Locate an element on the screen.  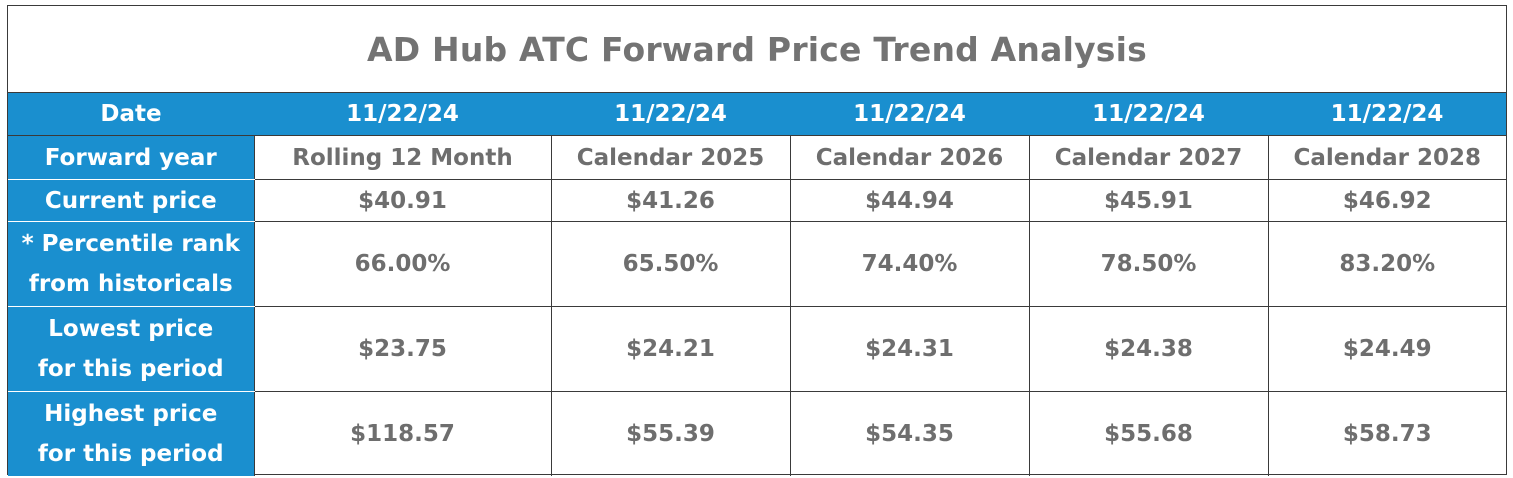
table-cell: $55.68 is located at coordinates (1148, 433).